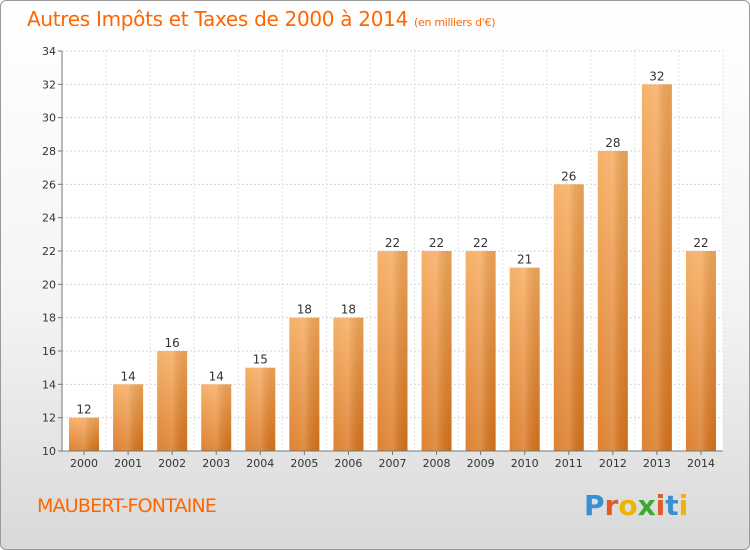 The height and width of the screenshot is (550, 750). Describe the element at coordinates (611, 505) in the screenshot. I see `logo-letter: r` at that location.